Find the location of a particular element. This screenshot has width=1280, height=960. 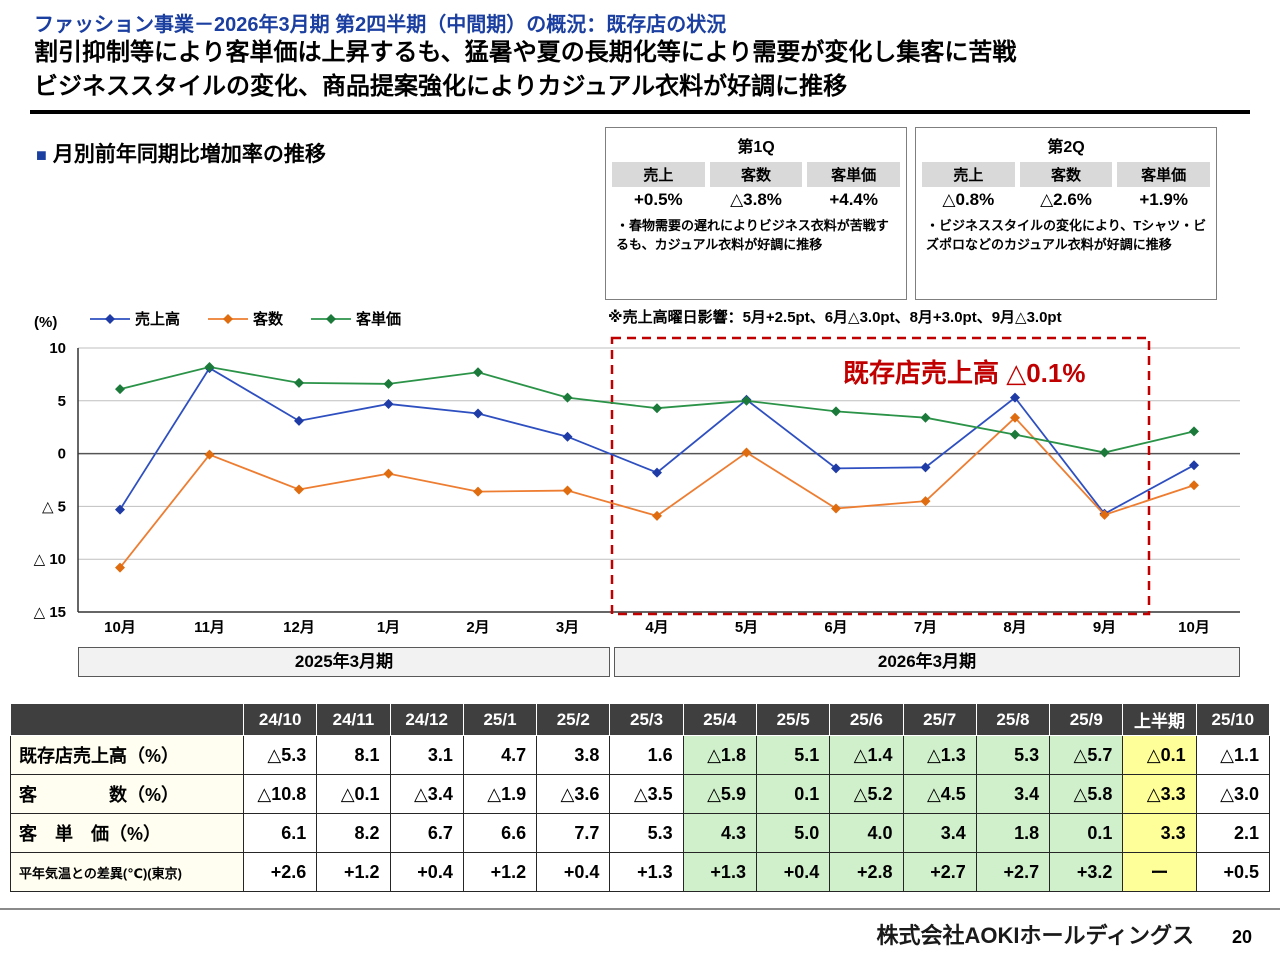

table-cell: 0.1 is located at coordinates (1086, 833).